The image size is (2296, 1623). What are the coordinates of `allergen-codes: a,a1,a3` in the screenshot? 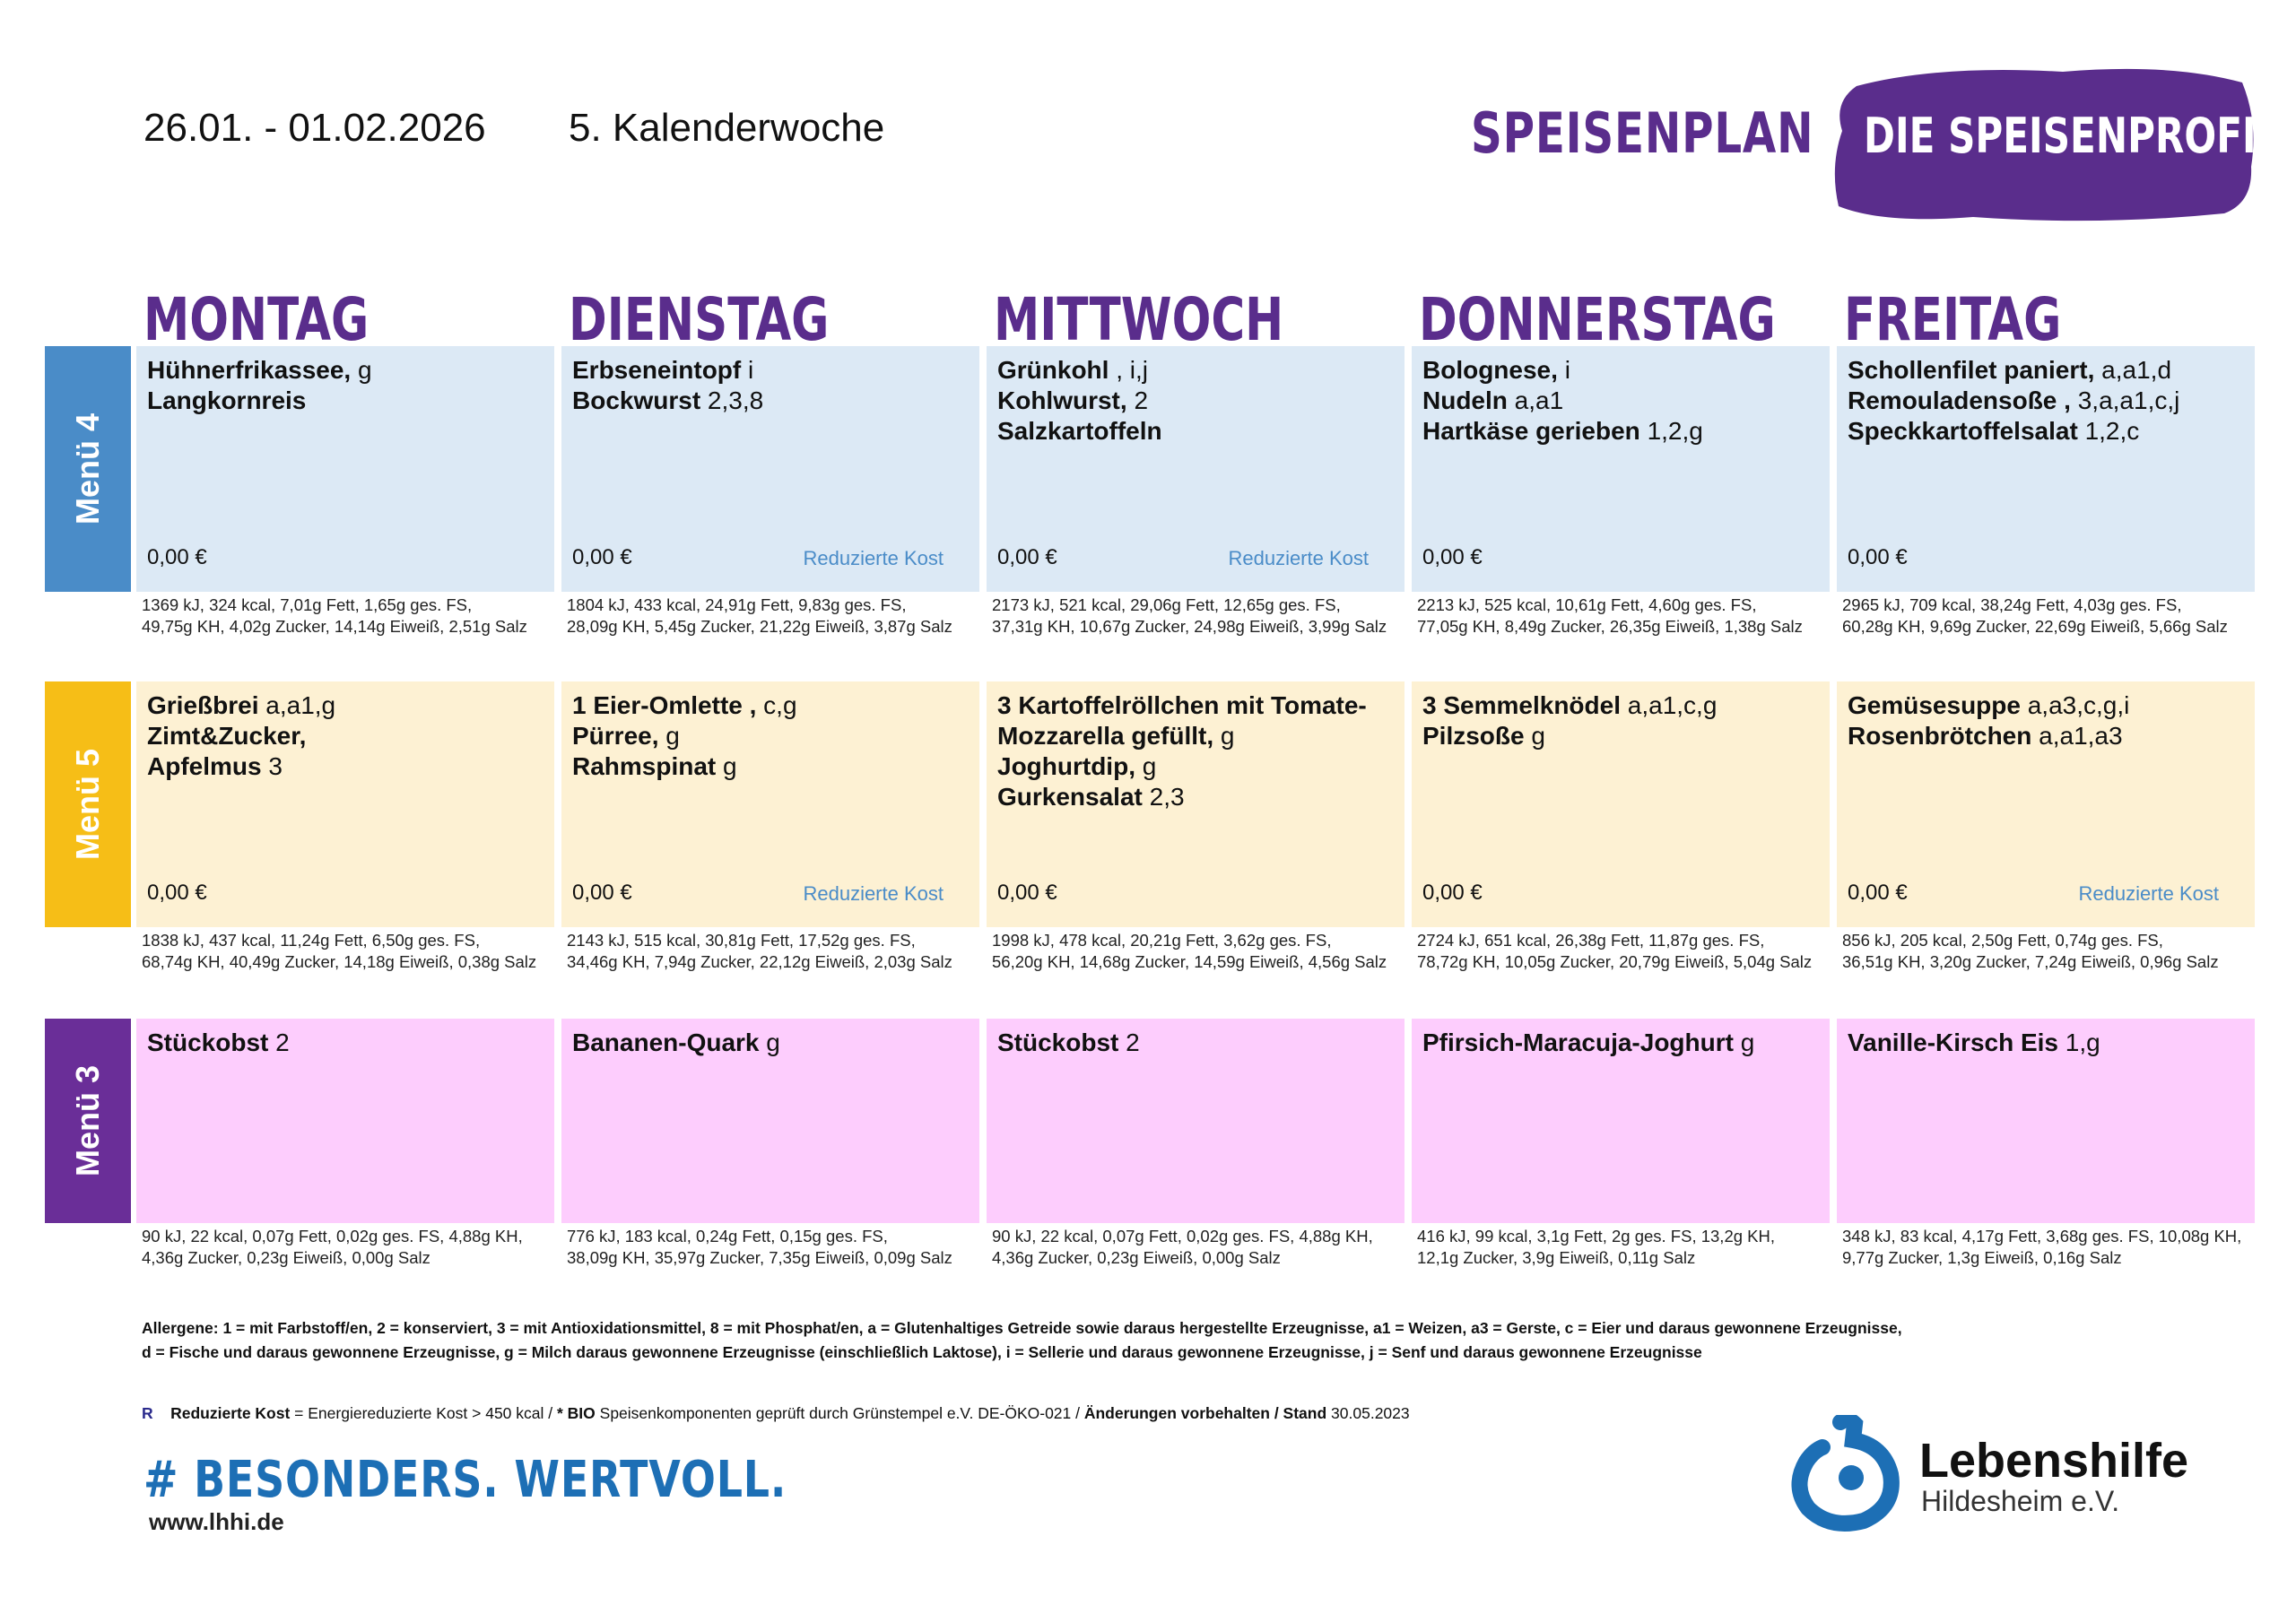 It's located at (2077, 736).